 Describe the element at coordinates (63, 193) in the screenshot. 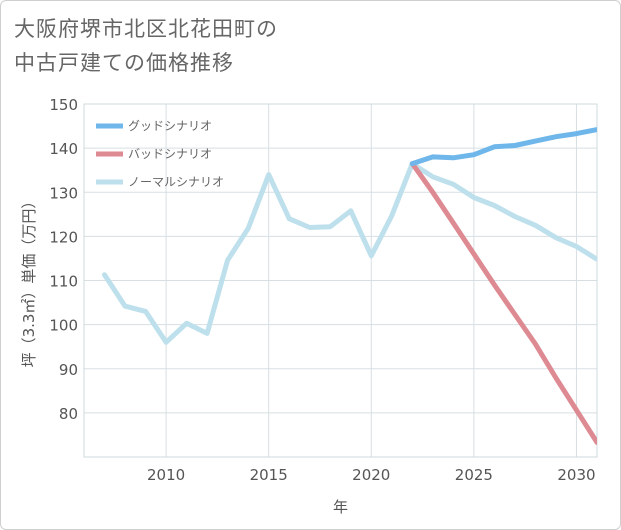

I see `y-tick-label: 130` at that location.